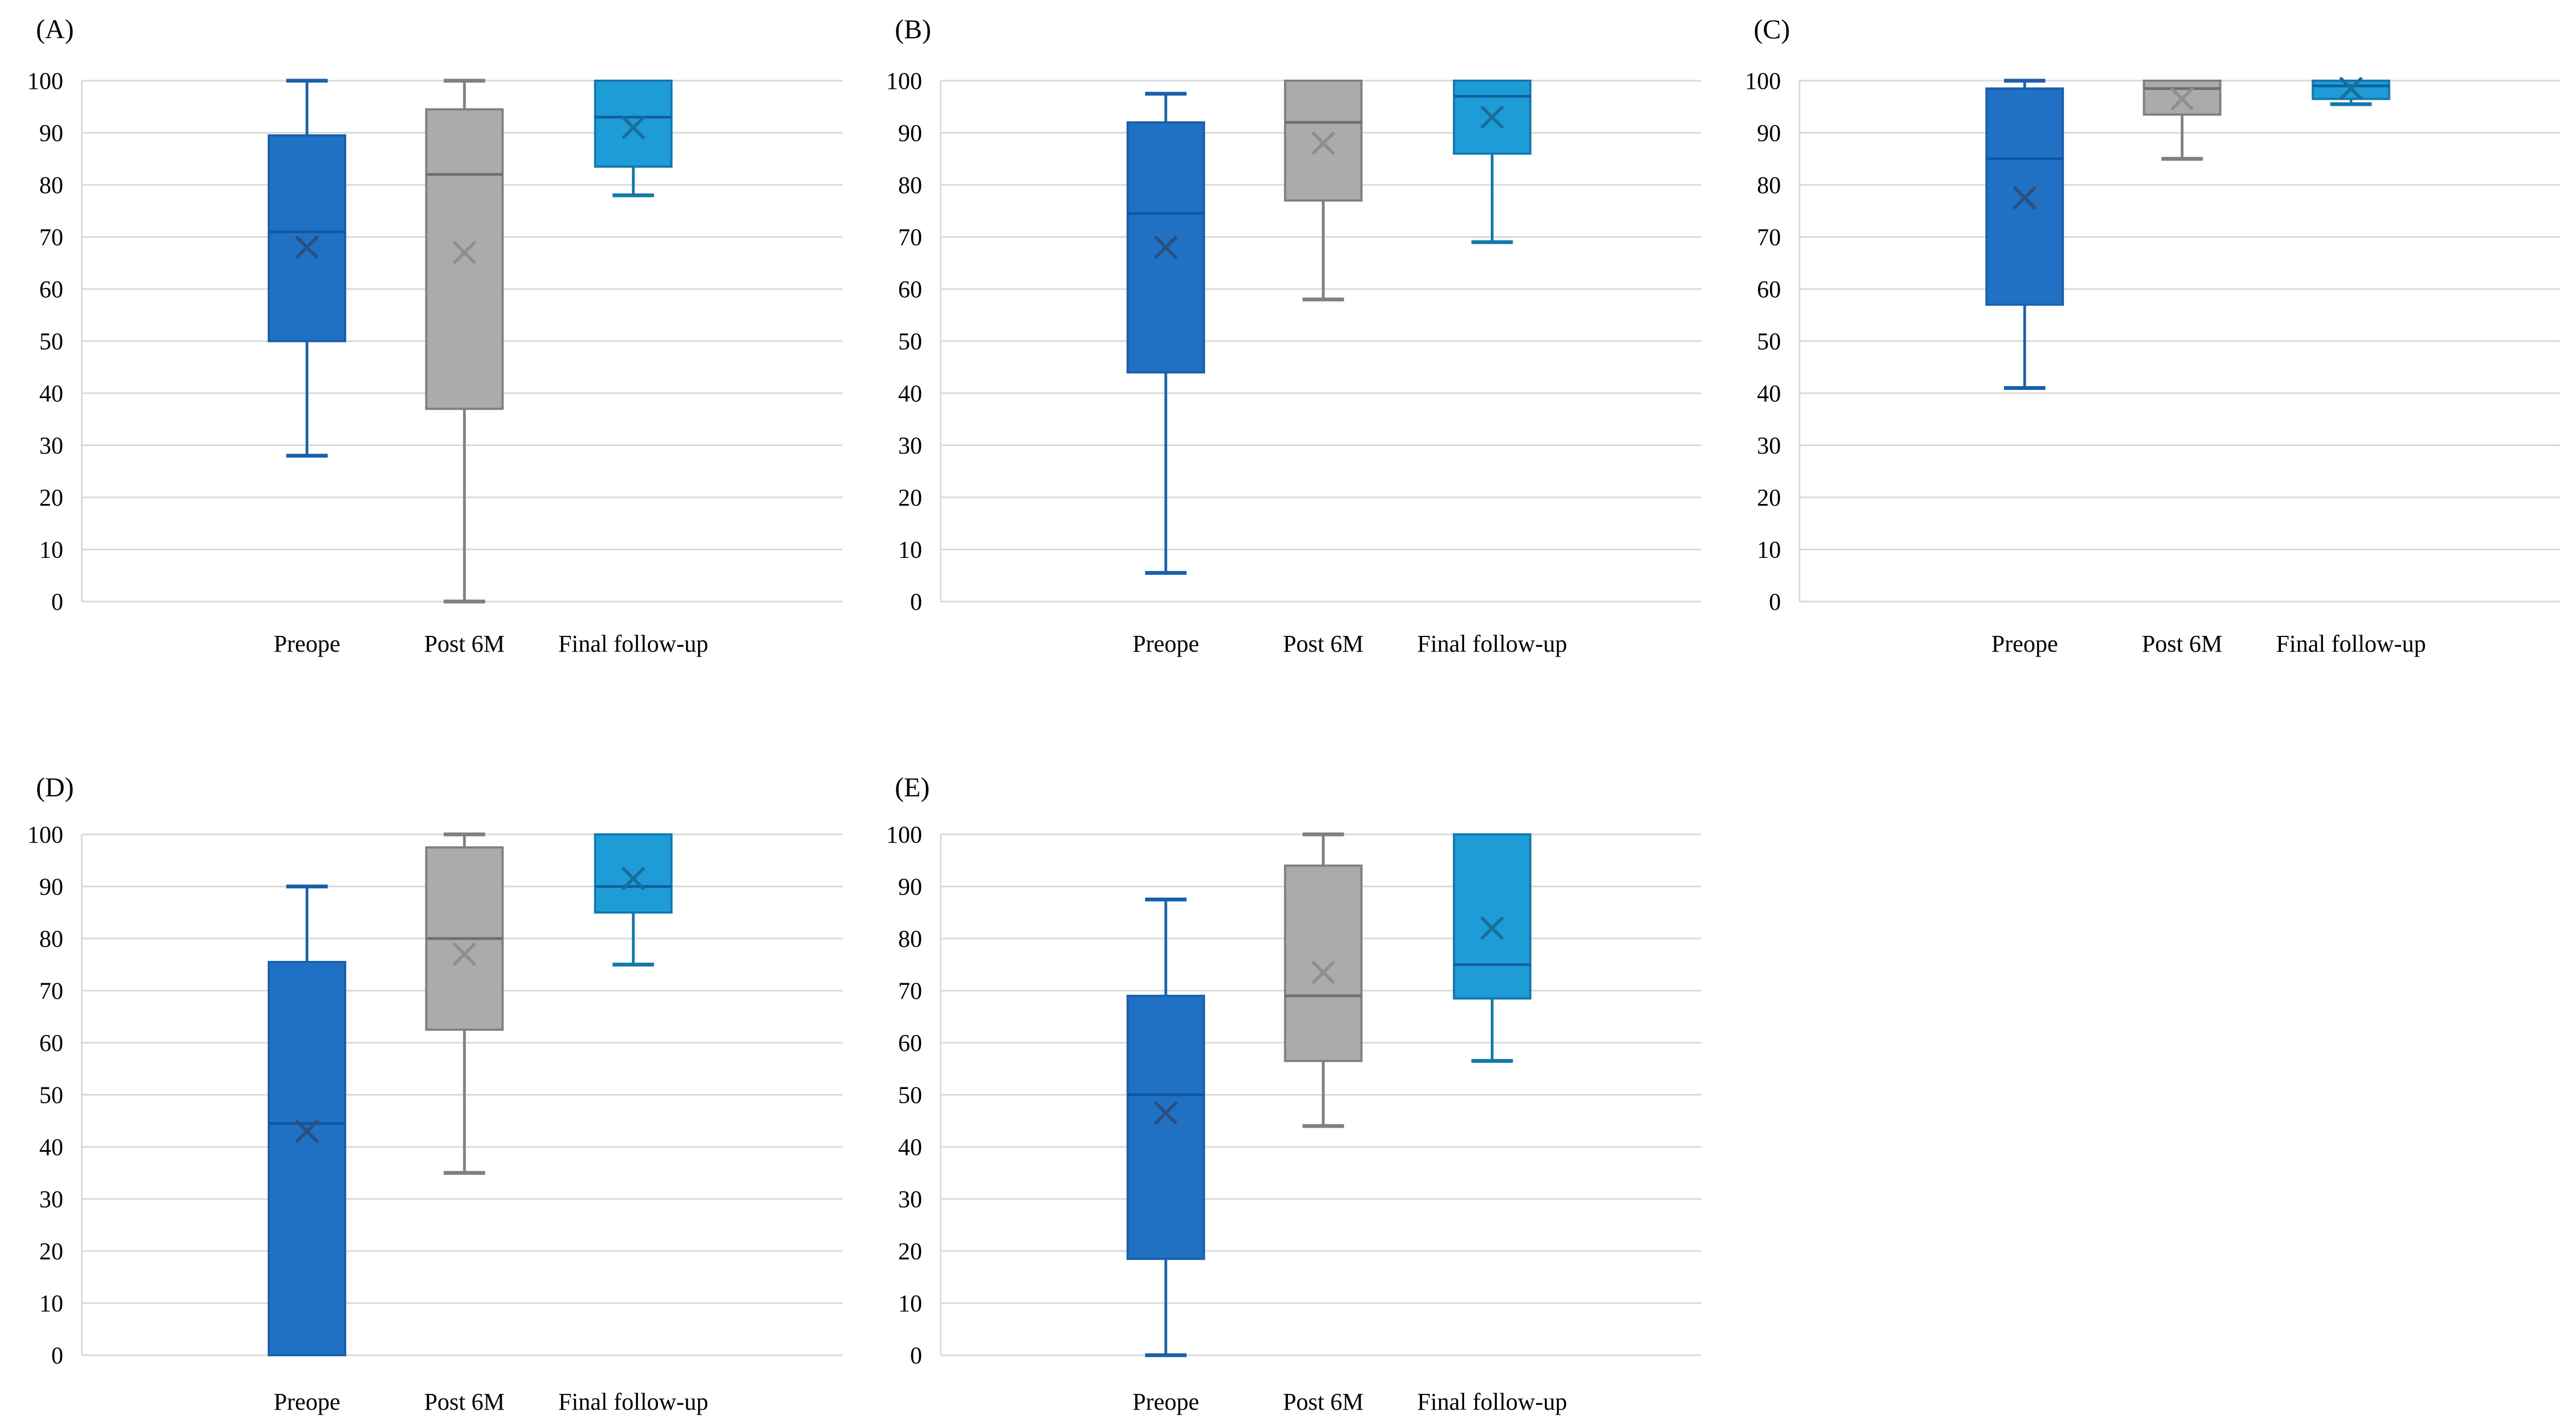  What do you see at coordinates (912, 787) in the screenshot?
I see `panel-label-e: (E)` at bounding box center [912, 787].